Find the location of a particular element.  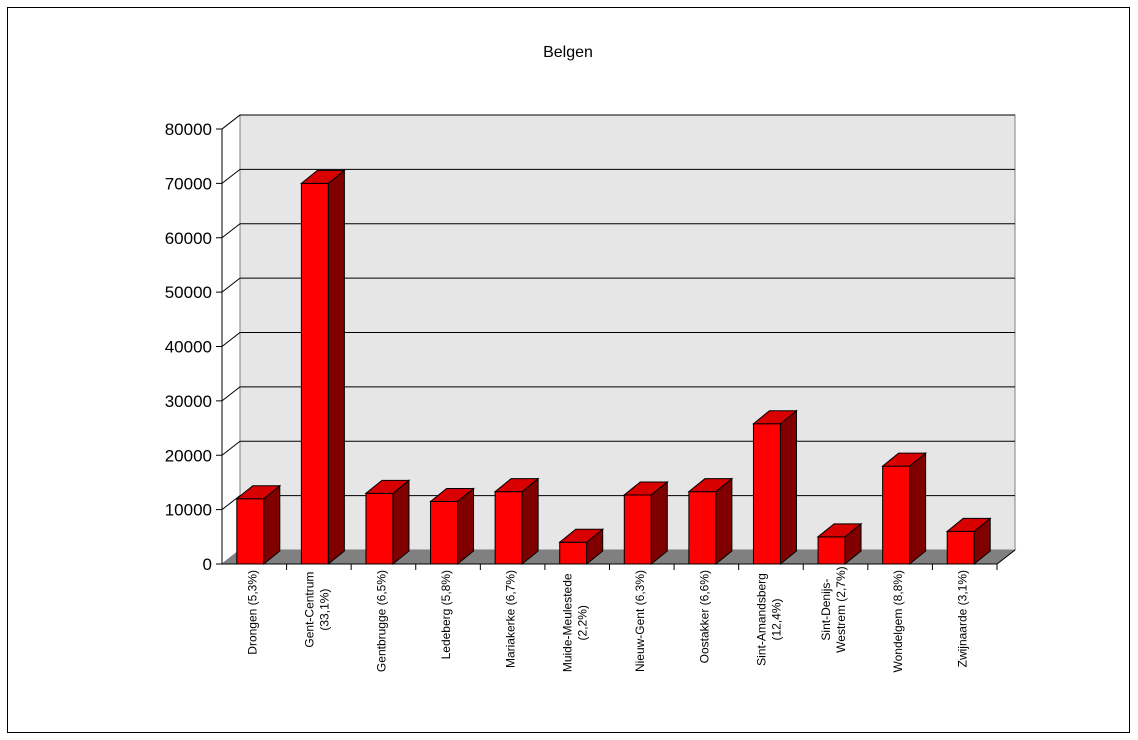

x-category-label: Ledeberg (5,8%) is located at coordinates (446, 614).